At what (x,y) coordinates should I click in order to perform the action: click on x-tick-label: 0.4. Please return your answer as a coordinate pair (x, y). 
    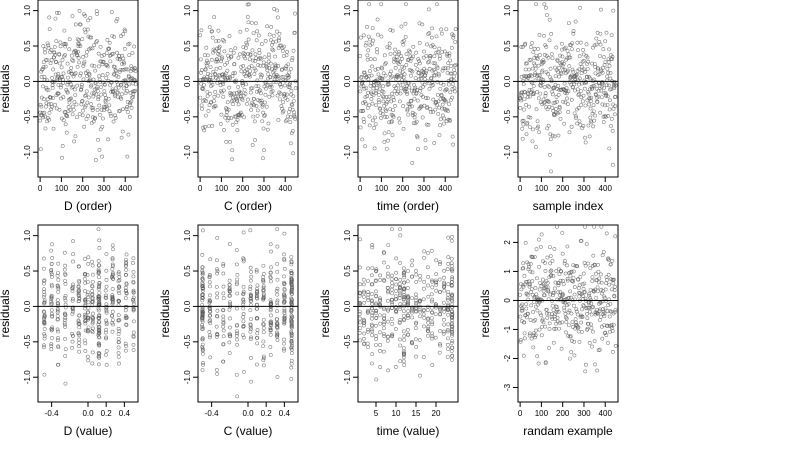
    Looking at the image, I should click on (285, 413).